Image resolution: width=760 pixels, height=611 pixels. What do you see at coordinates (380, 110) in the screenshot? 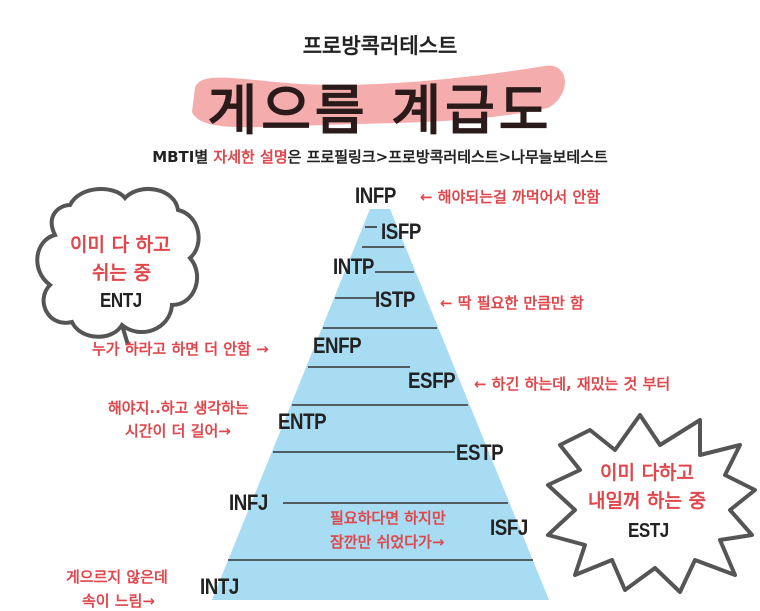
I see `page-title: 게으름 계급도` at bounding box center [380, 110].